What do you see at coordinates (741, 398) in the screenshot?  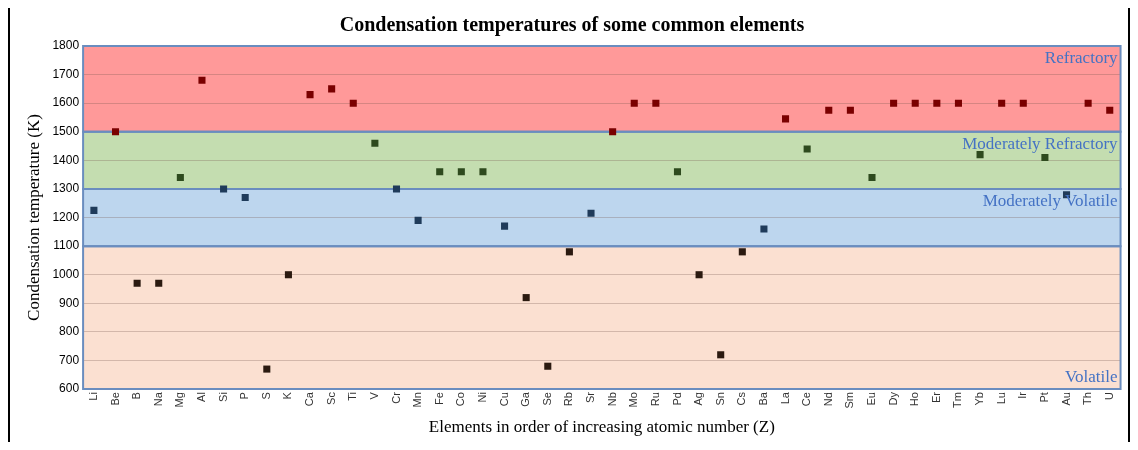 I see `x-tick-label: Cs` at bounding box center [741, 398].